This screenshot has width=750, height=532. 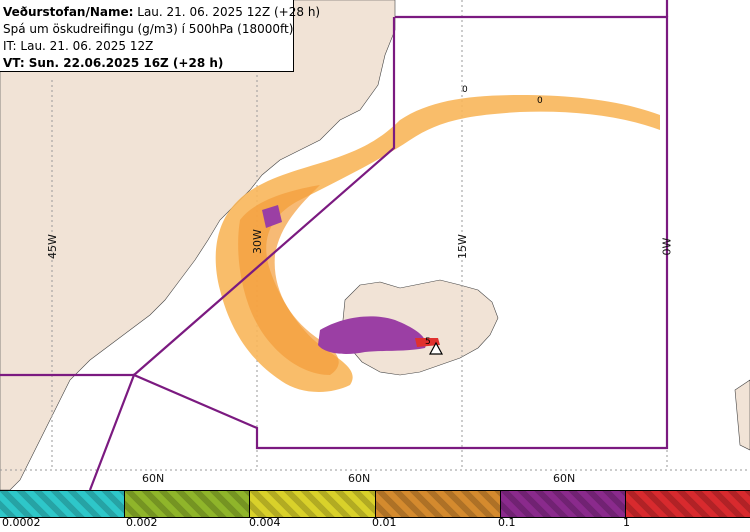 I want to click on lon-label-30w: 30W, so click(x=257, y=241).